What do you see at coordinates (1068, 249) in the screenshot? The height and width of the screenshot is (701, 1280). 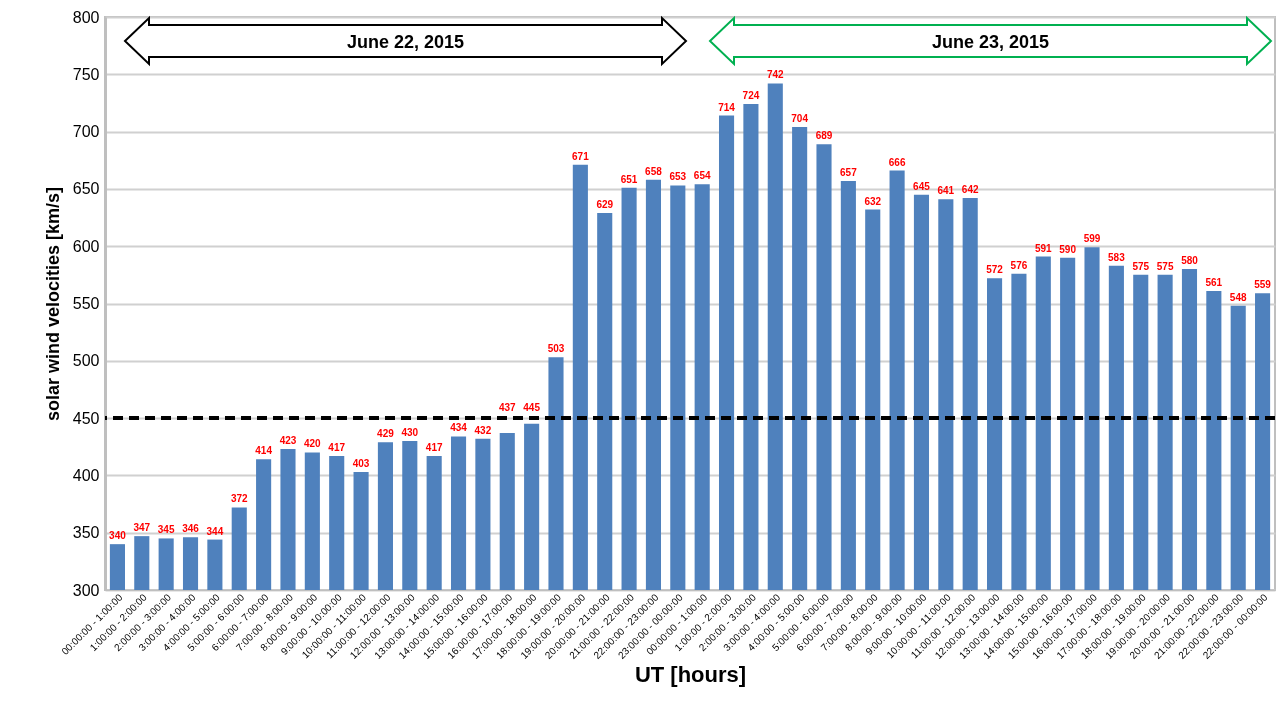 I see `data-label: 590` at bounding box center [1068, 249].